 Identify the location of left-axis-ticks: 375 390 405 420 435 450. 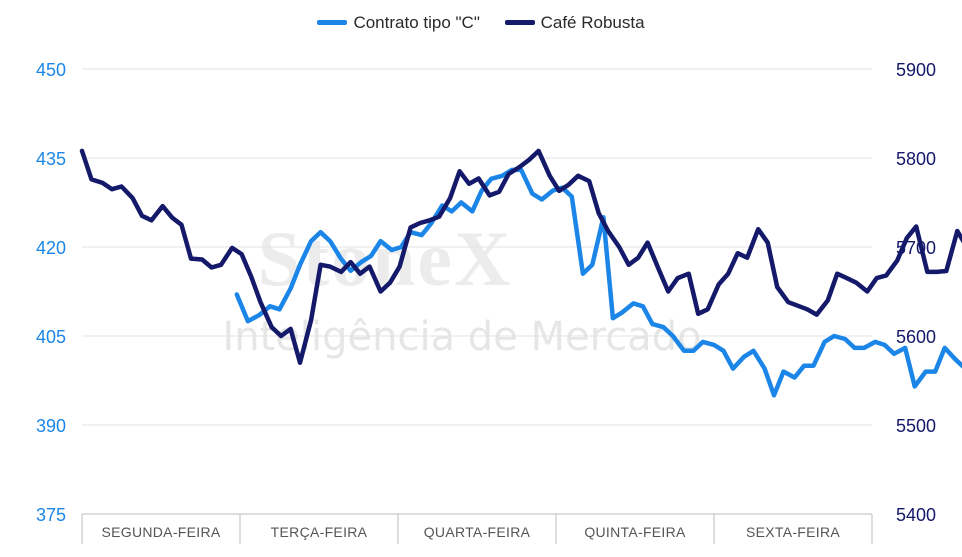
(51, 292).